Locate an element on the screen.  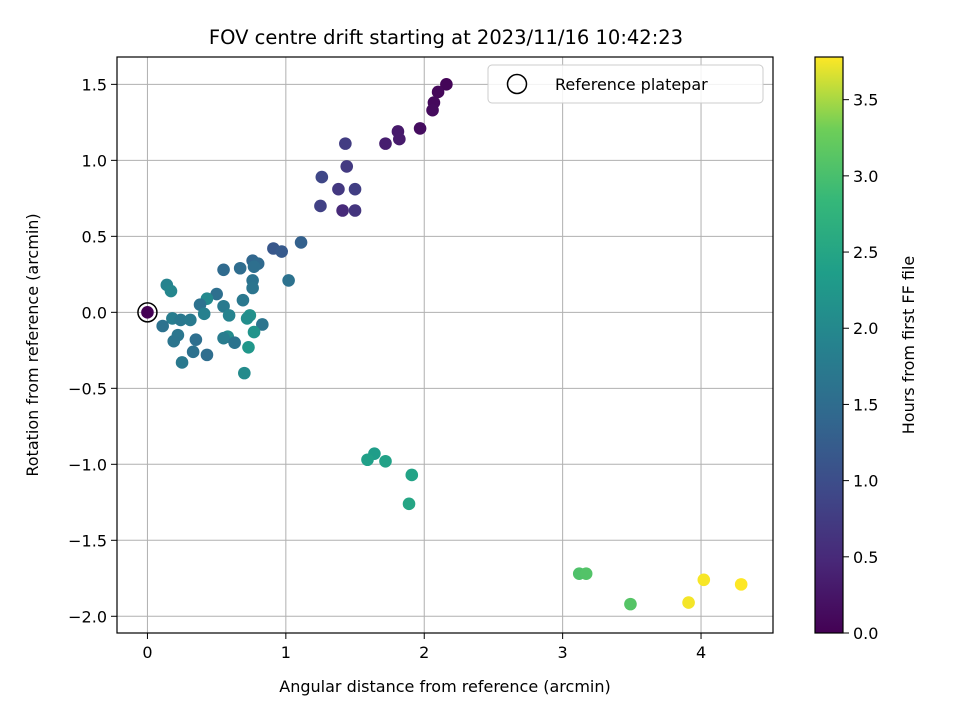
legend-label: Reference platepar is located at coordinates (631, 84).